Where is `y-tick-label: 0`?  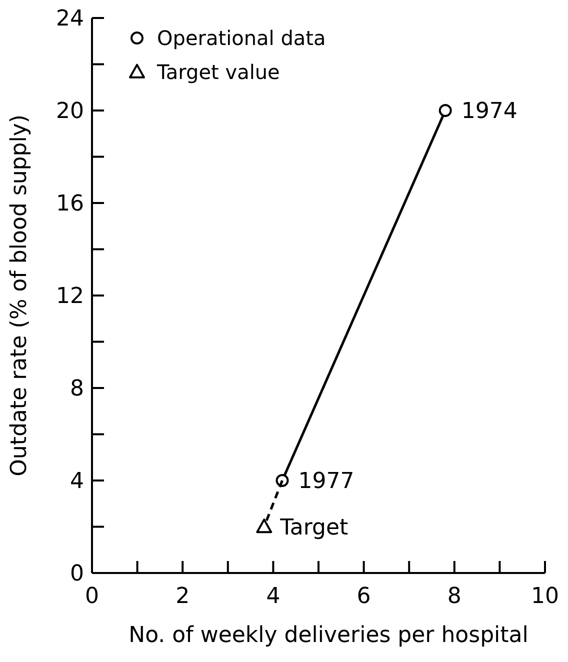
y-tick-label: 0 is located at coordinates (77, 574).